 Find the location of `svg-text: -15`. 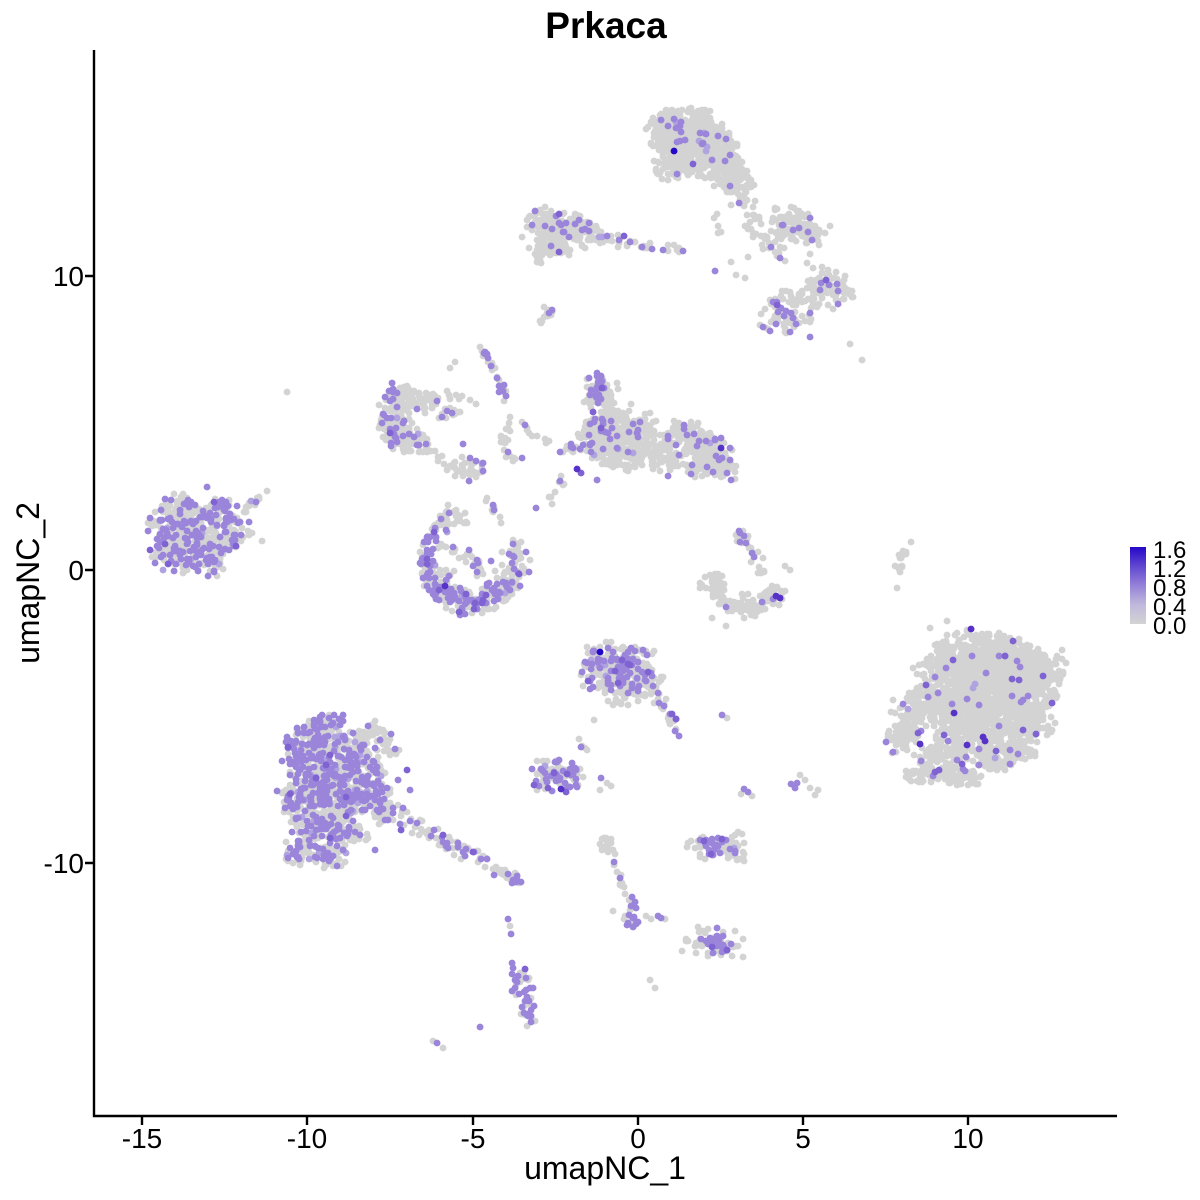

svg-text: -15 is located at coordinates (142, 1138).